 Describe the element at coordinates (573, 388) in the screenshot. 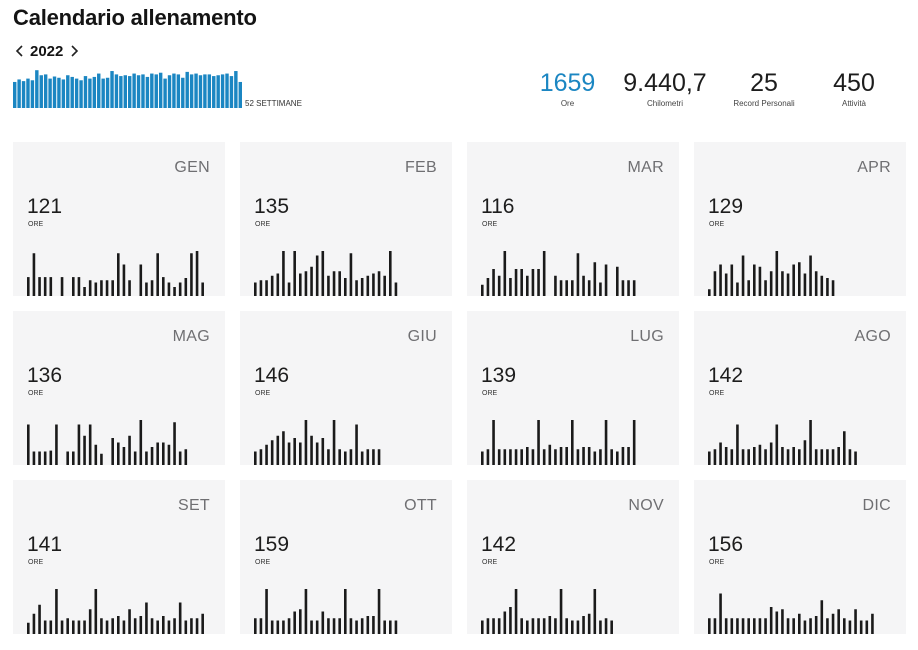

I see `month-card-lug: LUG 139 ORE` at that location.